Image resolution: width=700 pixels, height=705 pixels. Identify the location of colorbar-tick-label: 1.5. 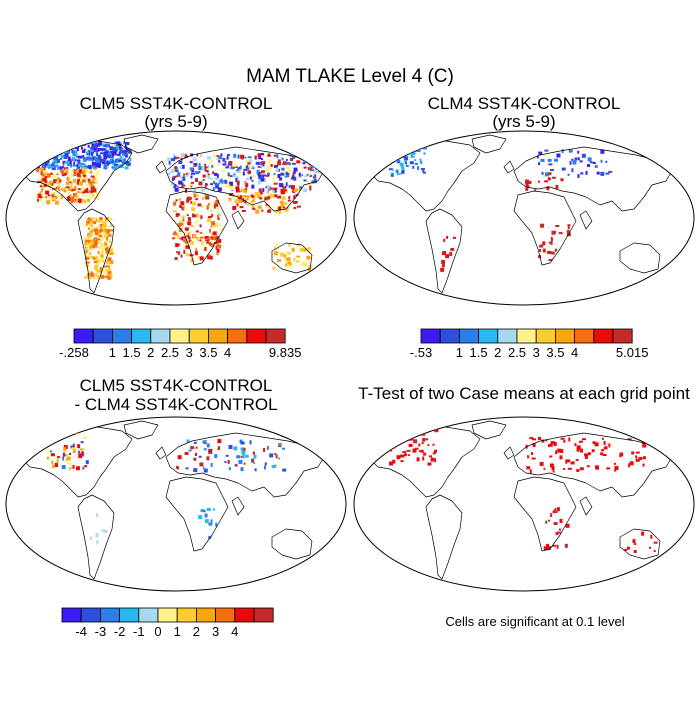
(132, 352).